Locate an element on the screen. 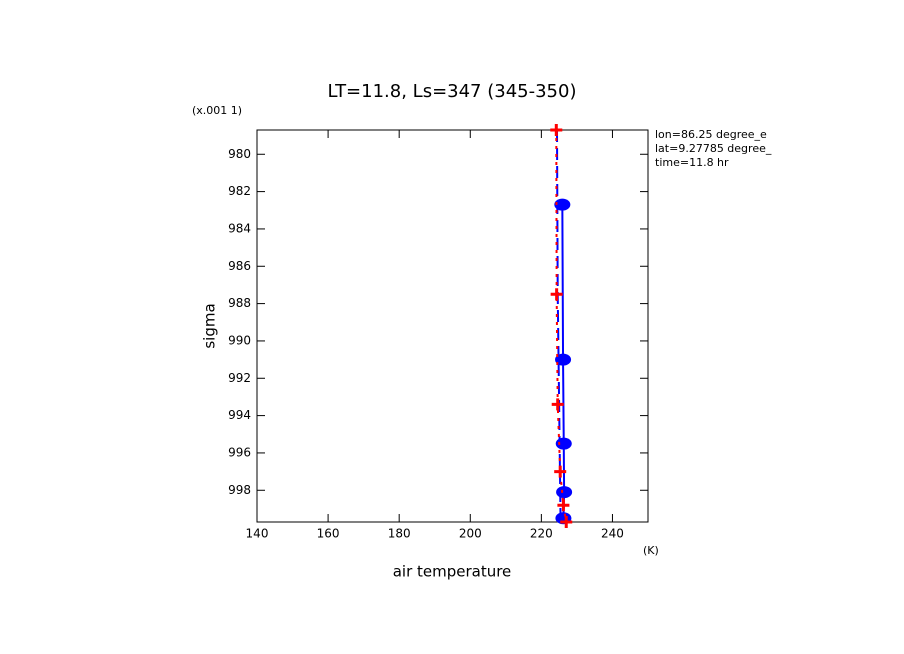  x-tick-label: 160 is located at coordinates (328, 534).